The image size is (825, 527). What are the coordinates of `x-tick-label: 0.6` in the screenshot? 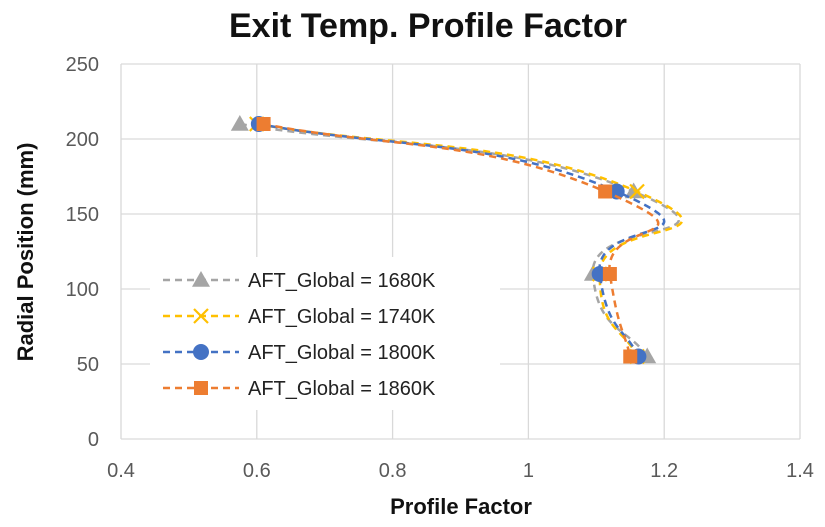 It's located at (257, 471).